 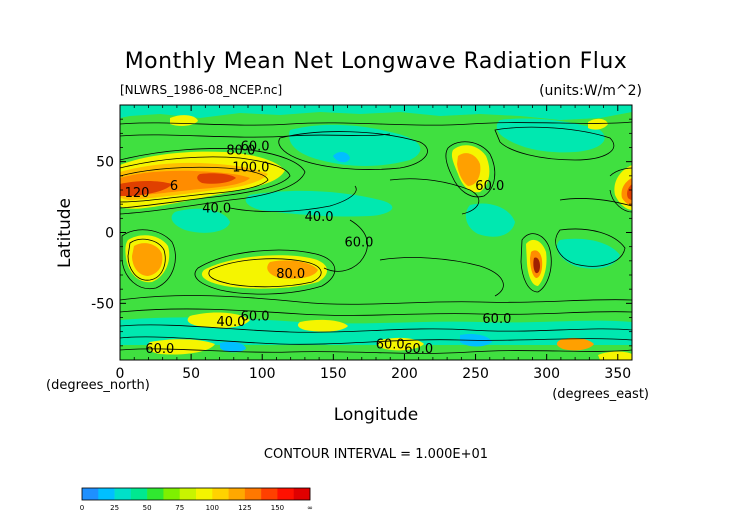 What do you see at coordinates (575, 344) in the screenshot?
I see `region-antarctic-orange` at bounding box center [575, 344].